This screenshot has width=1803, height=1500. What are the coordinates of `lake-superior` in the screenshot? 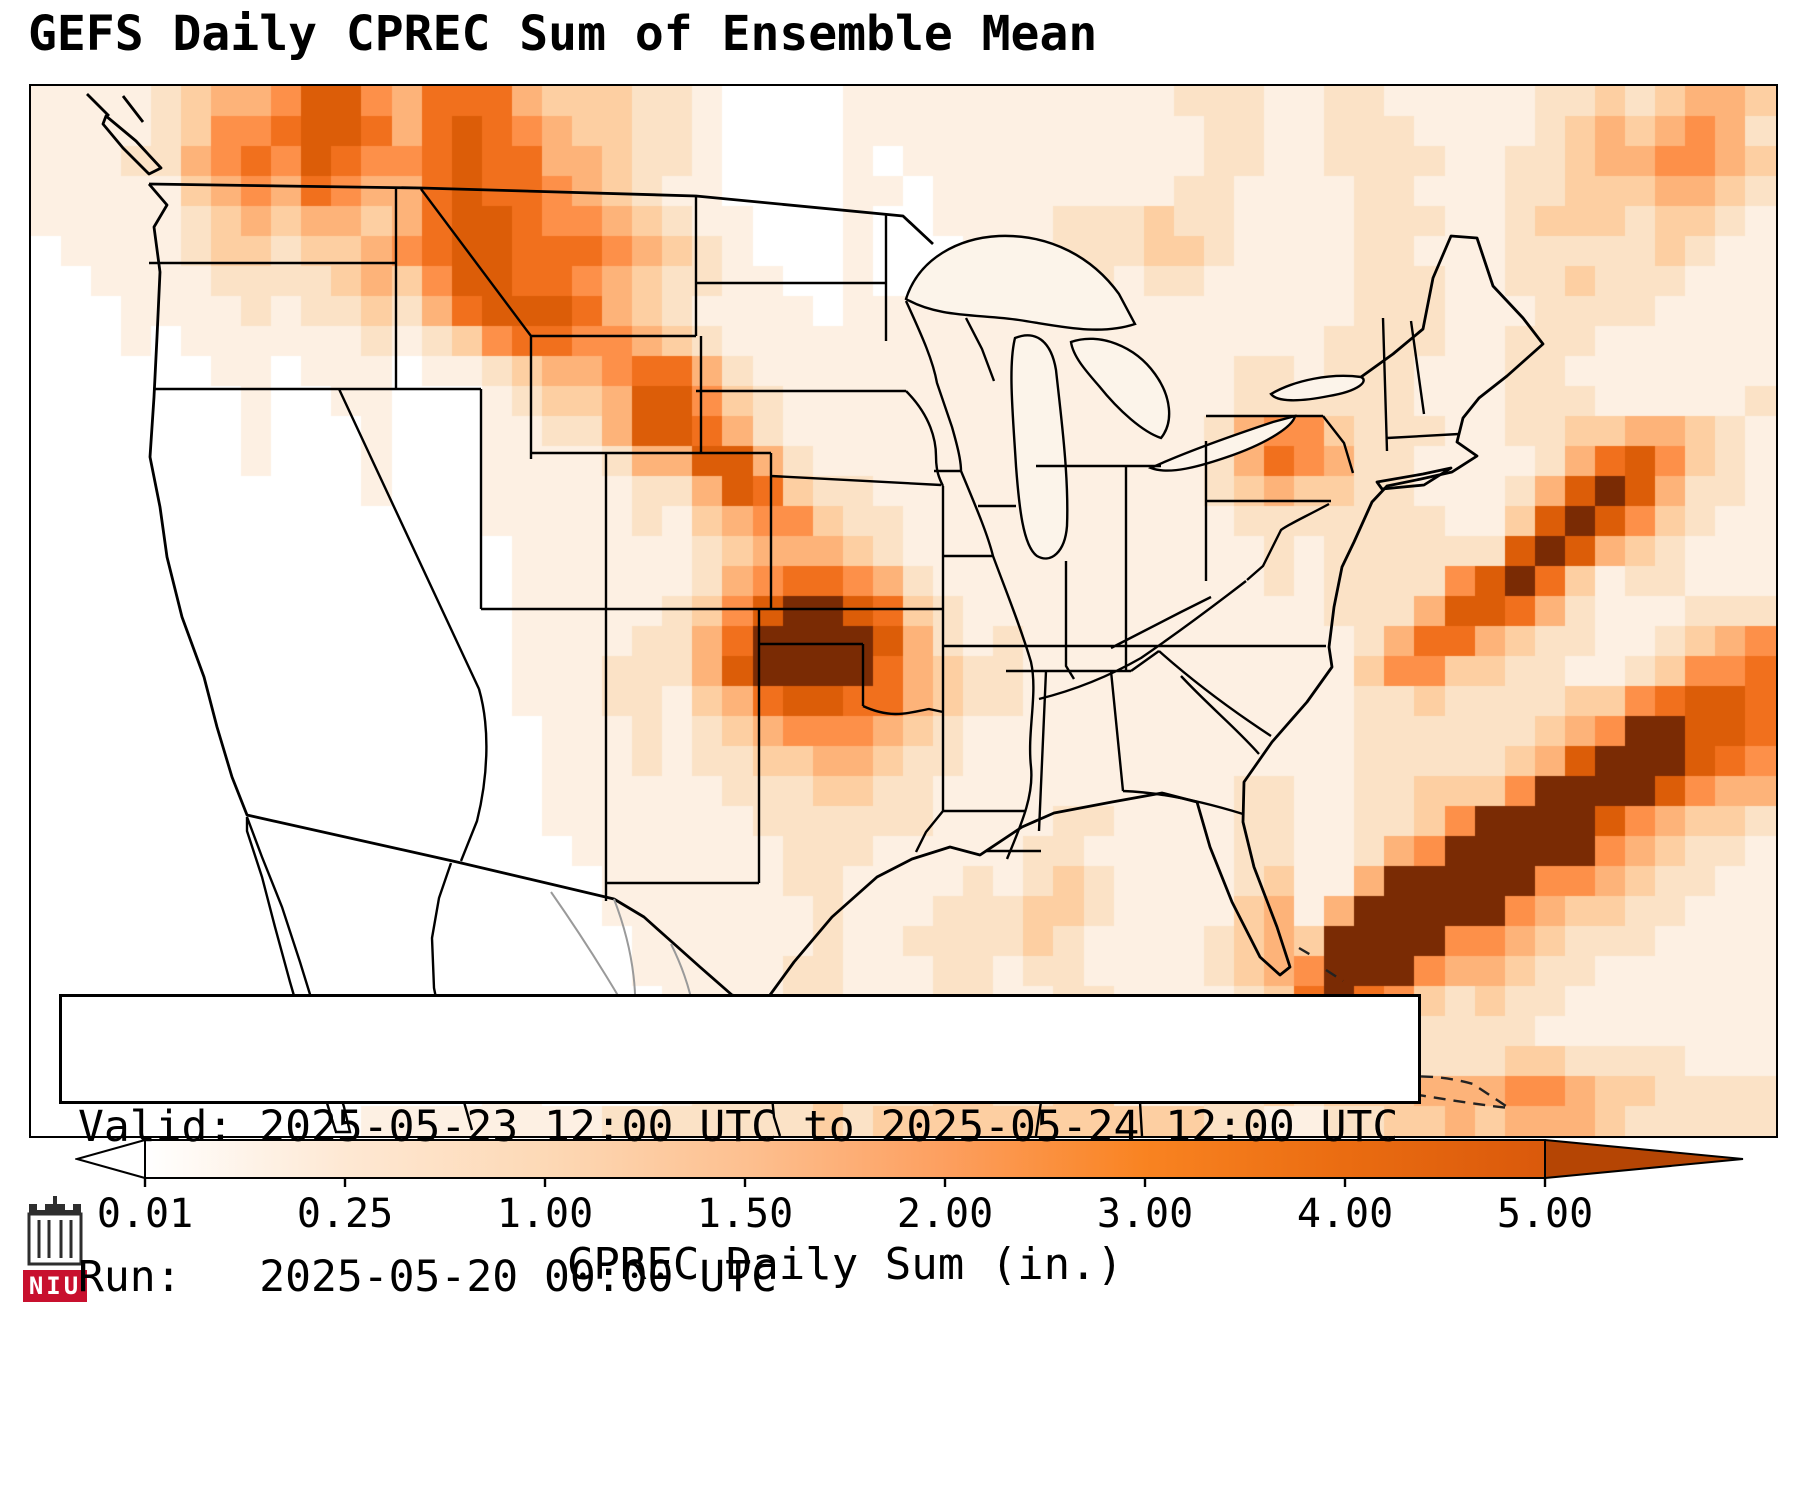 It's located at (1020, 282).